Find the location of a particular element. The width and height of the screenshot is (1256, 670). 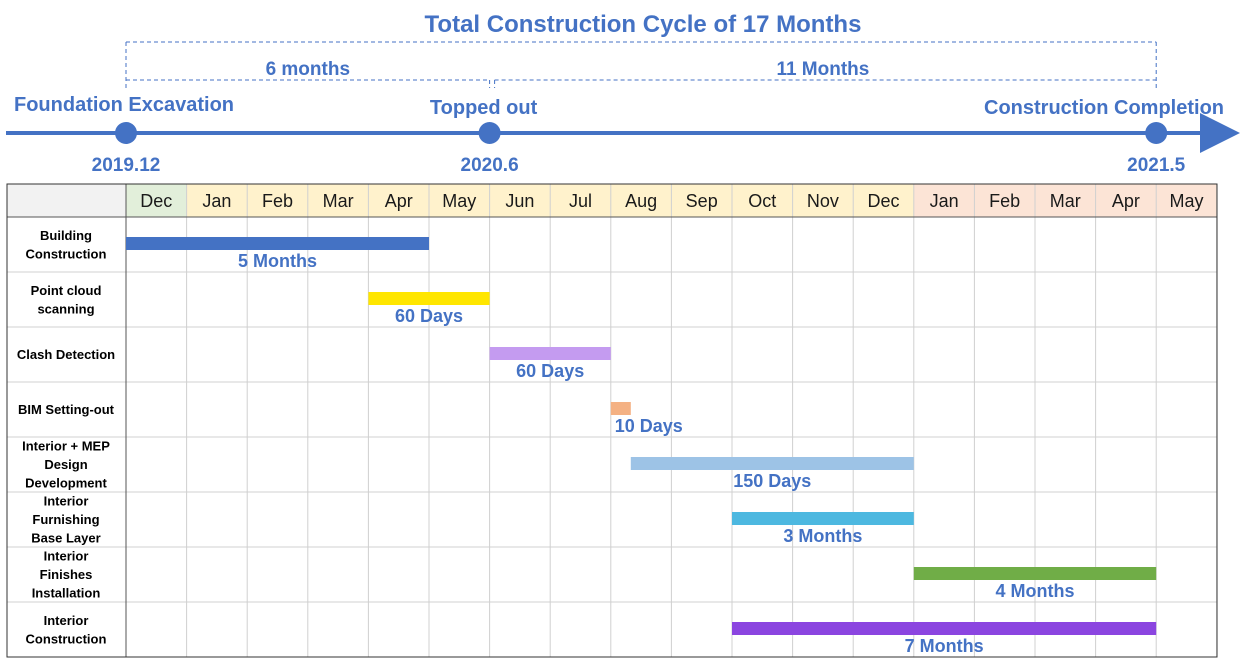

duration-label: 4 Months is located at coordinates (1035, 591).